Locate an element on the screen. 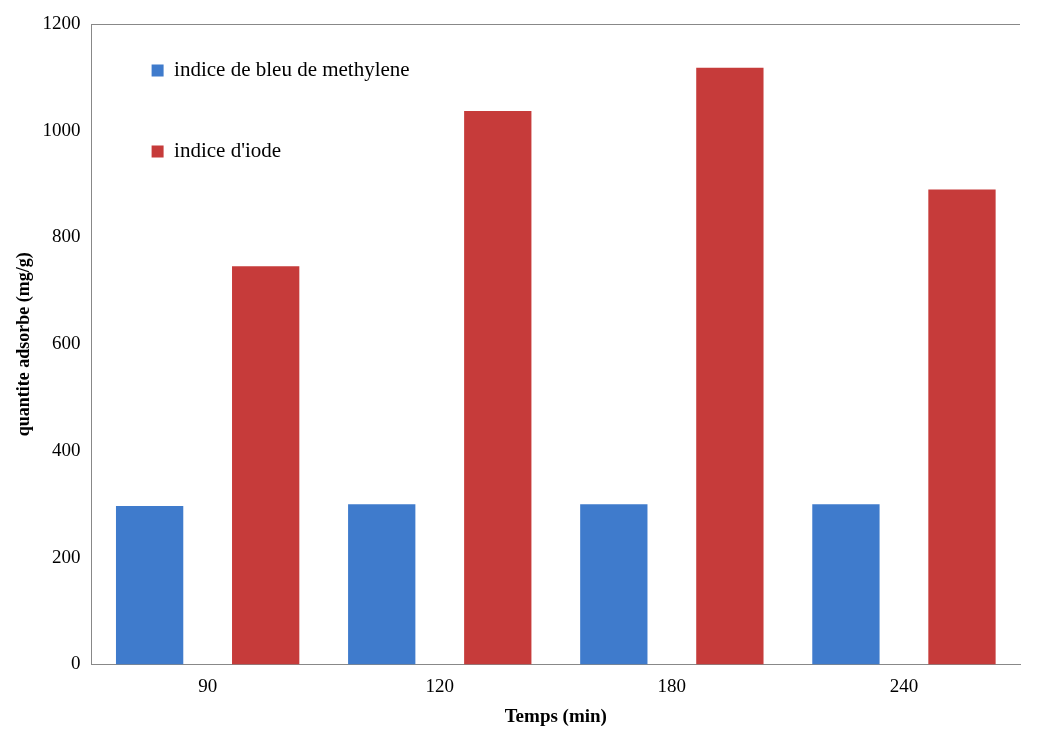 The image size is (1046, 740). x-tick-label: 180 is located at coordinates (672, 685).